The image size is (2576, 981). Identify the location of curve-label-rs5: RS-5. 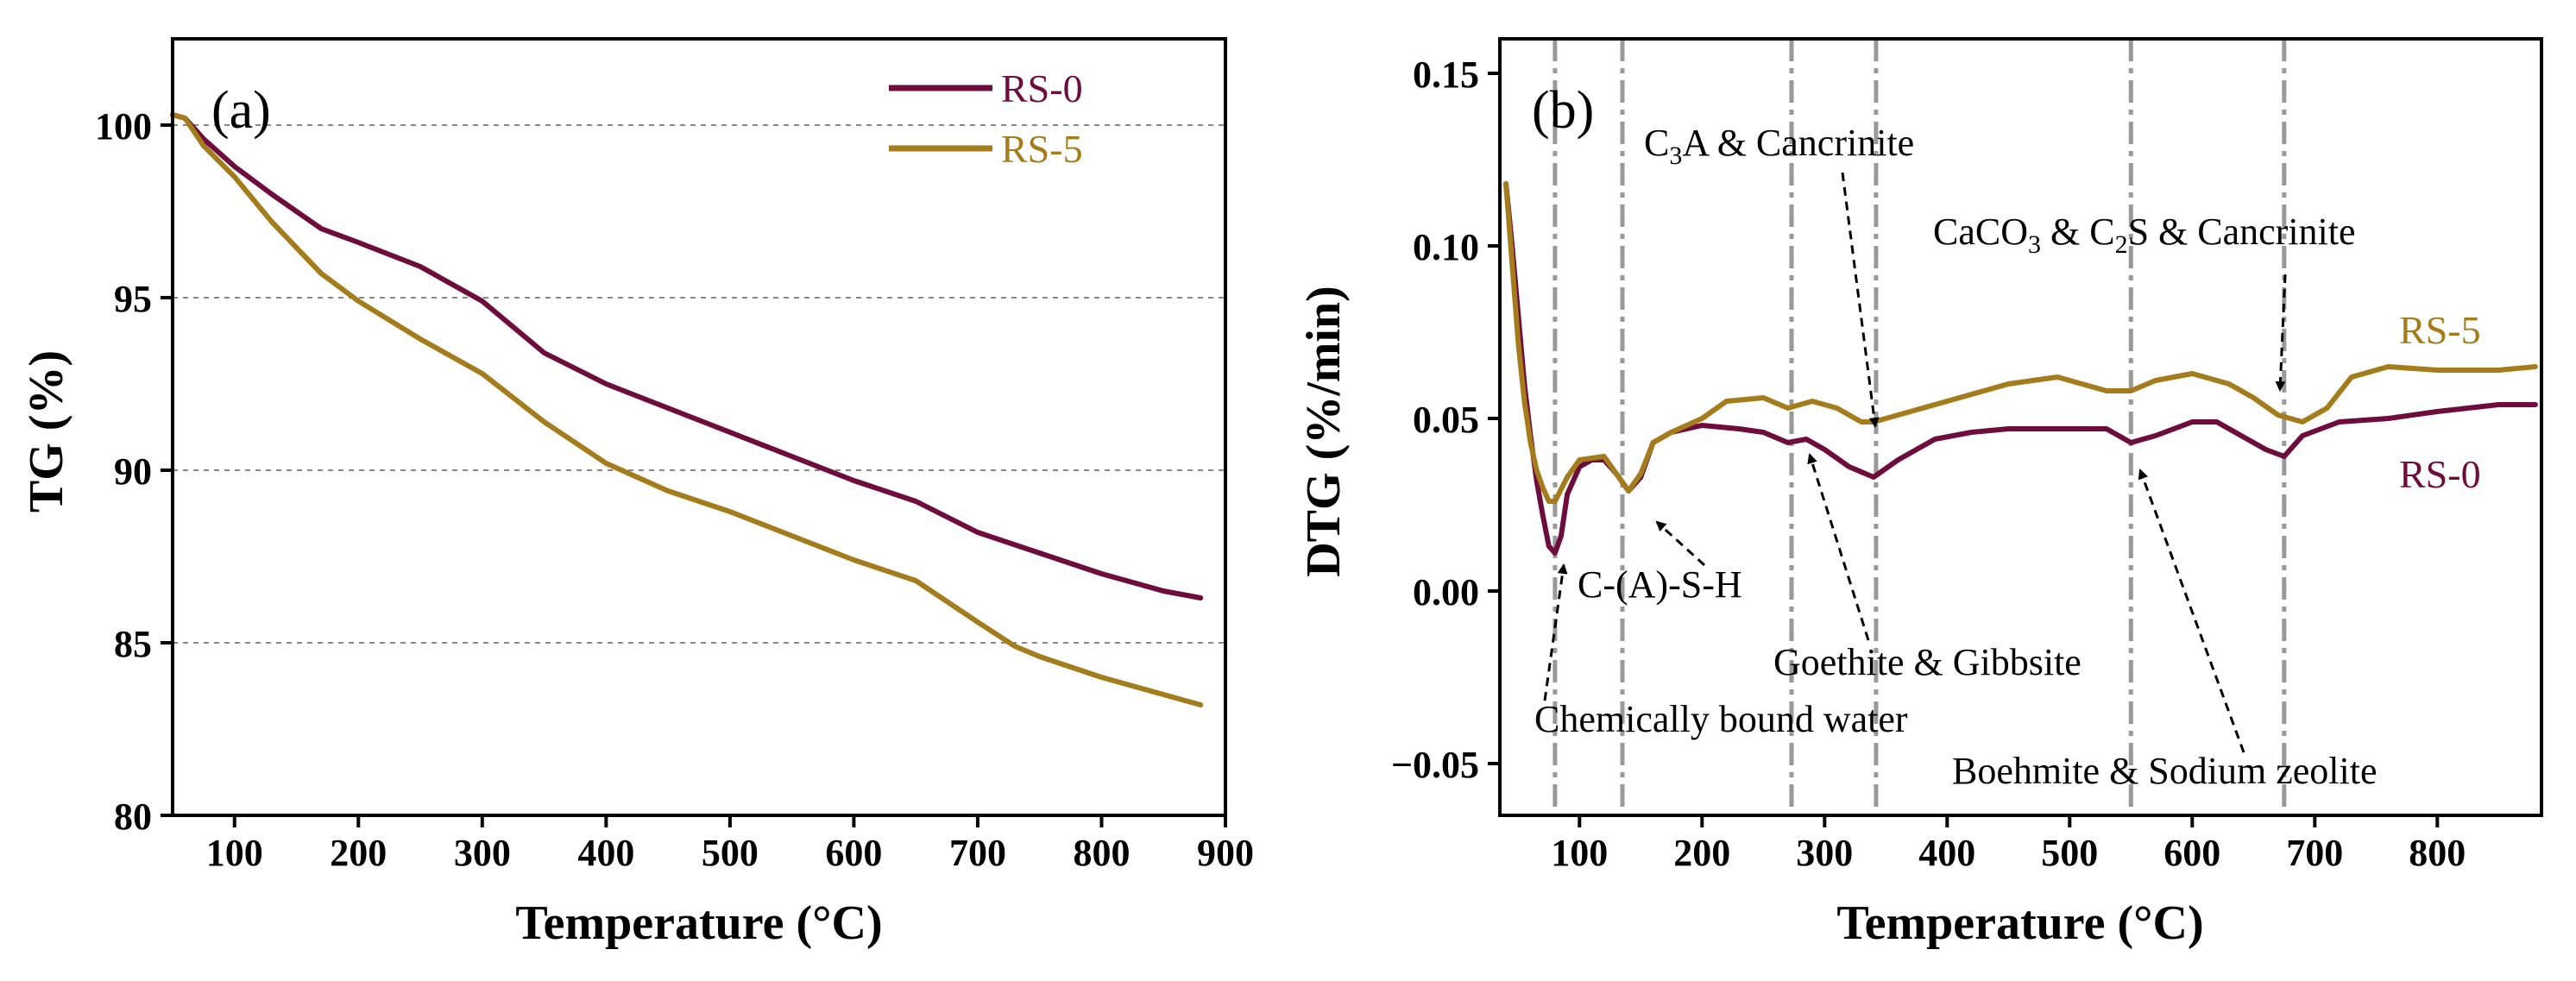
(2440, 330).